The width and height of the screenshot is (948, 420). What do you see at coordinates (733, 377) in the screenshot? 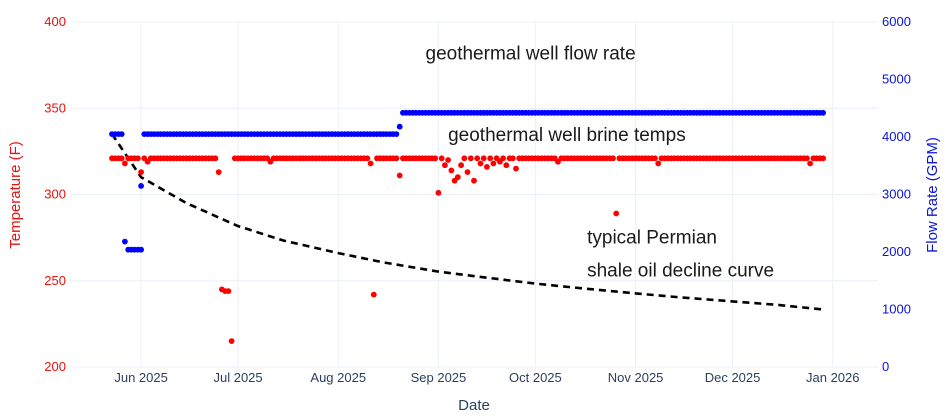
I see `x-tick-label: Dec 2025` at bounding box center [733, 377].